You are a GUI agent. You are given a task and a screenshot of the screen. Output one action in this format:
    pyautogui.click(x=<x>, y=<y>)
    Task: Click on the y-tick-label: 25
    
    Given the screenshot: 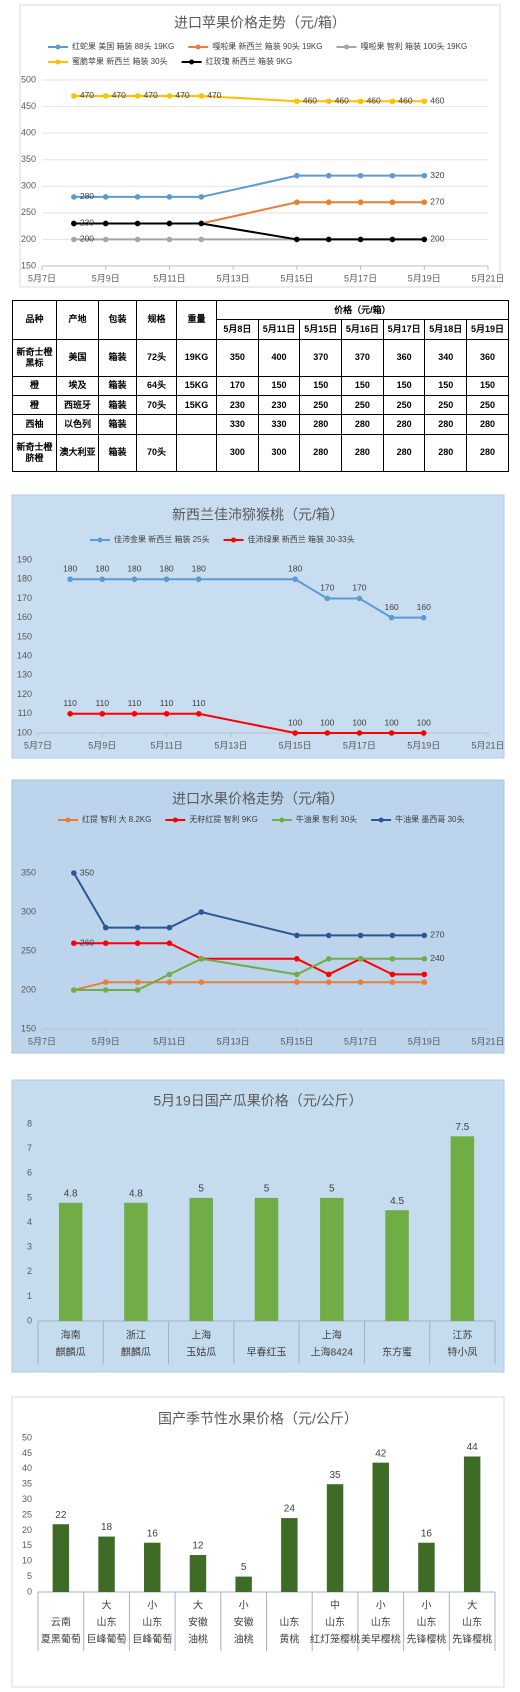 What is the action you would take?
    pyautogui.click(x=27, y=1514)
    